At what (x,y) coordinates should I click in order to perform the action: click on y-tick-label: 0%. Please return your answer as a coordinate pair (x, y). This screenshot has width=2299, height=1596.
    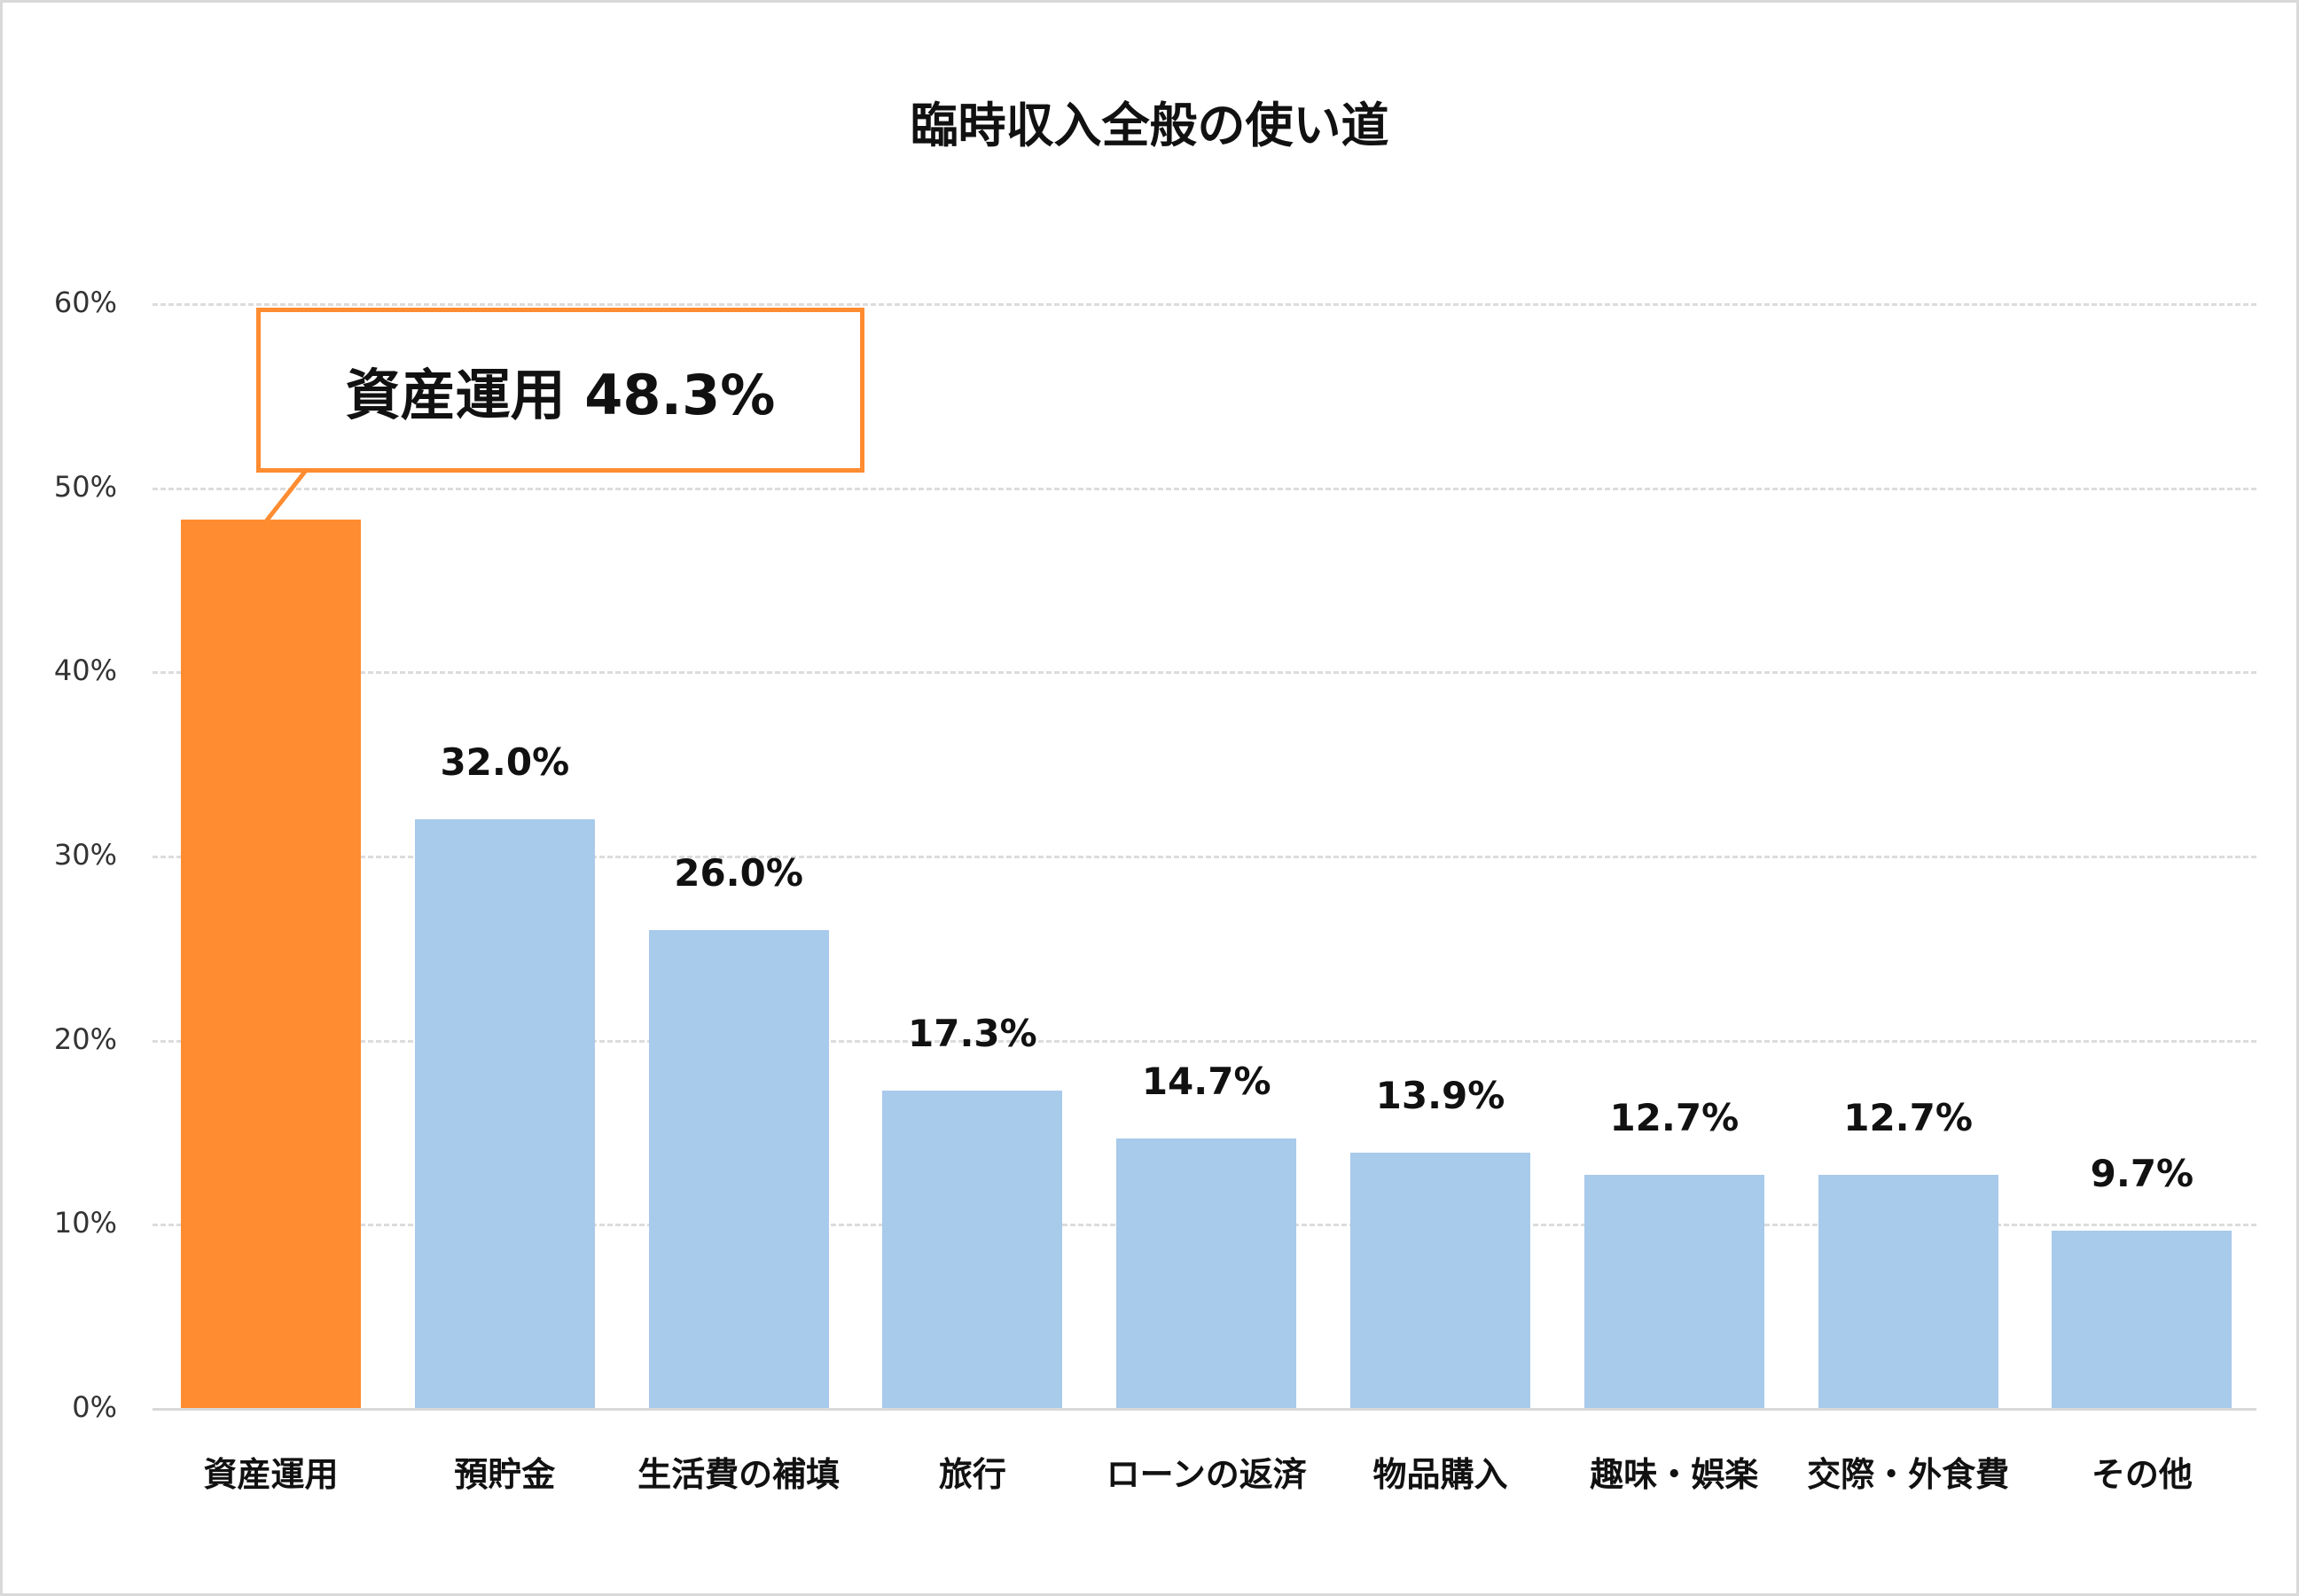
    Looking at the image, I should click on (95, 1407).